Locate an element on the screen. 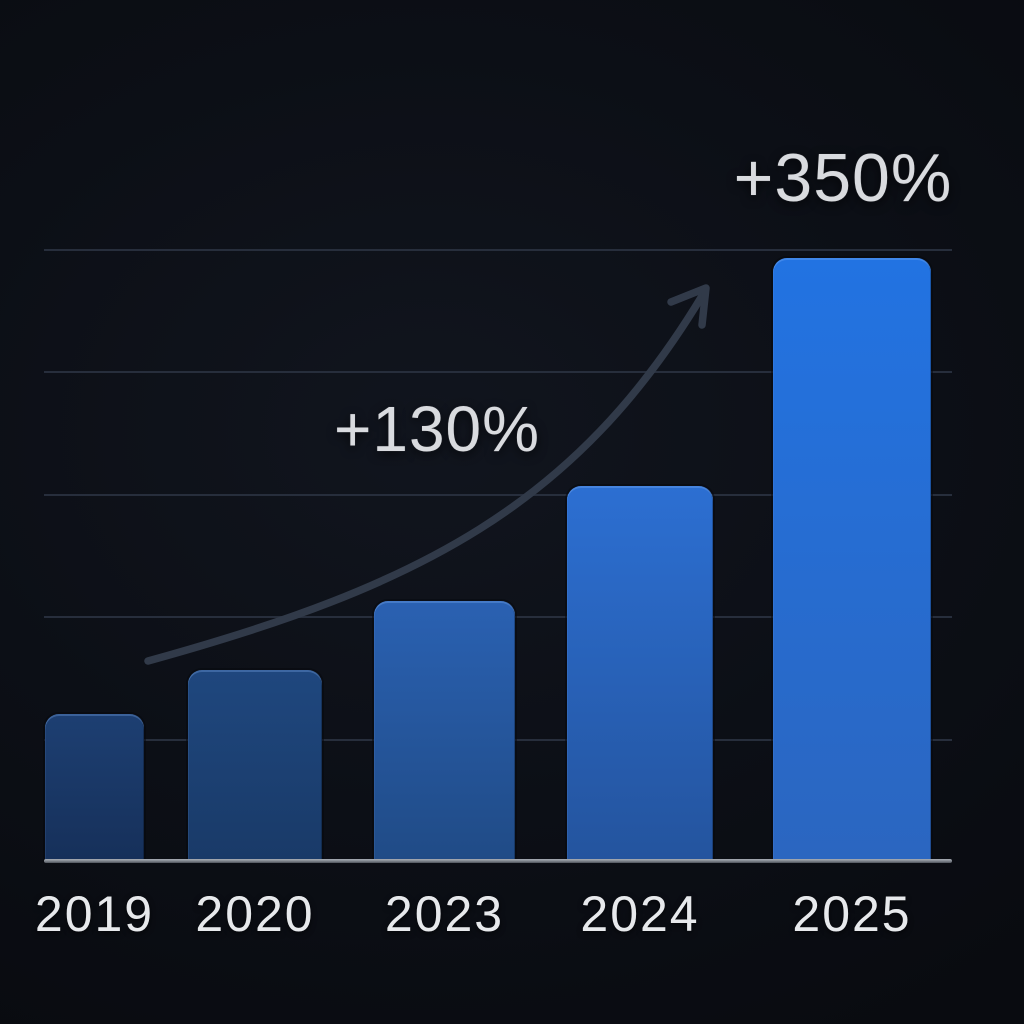 The image size is (1024, 1024). growth-arrow-head is located at coordinates (688, 306).